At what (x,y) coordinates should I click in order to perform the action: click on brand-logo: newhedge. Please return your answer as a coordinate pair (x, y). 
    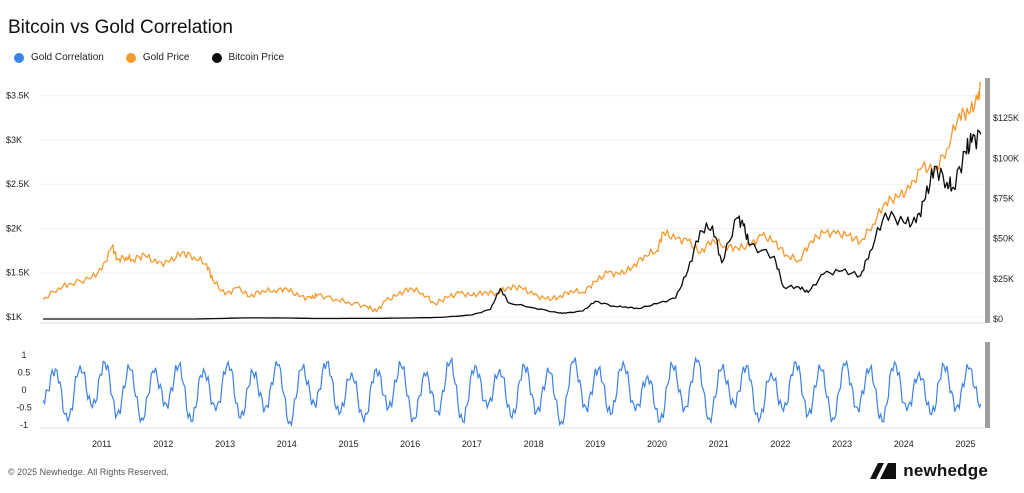
    Looking at the image, I should click on (929, 471).